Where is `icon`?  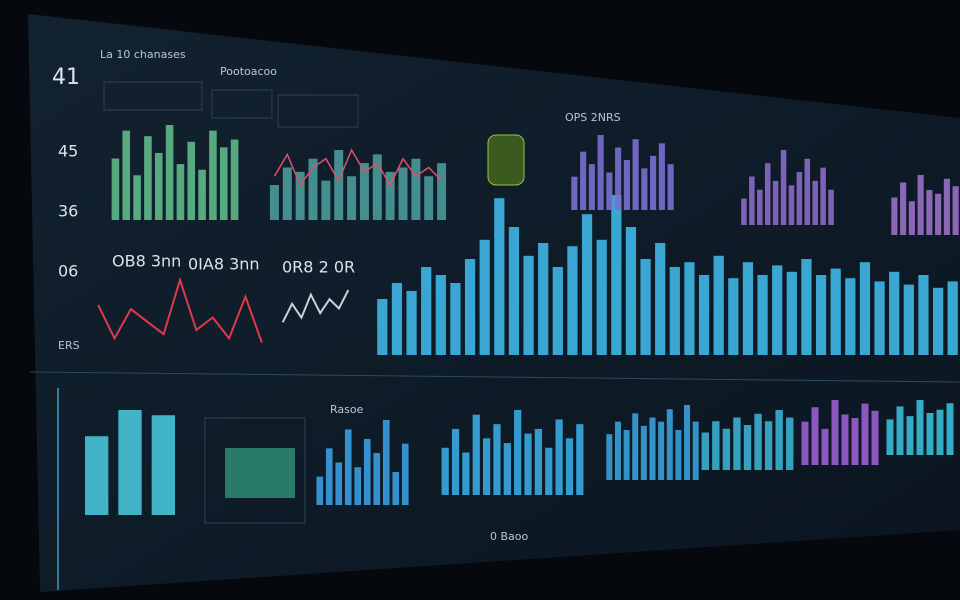 icon is located at coordinates (506, 160).